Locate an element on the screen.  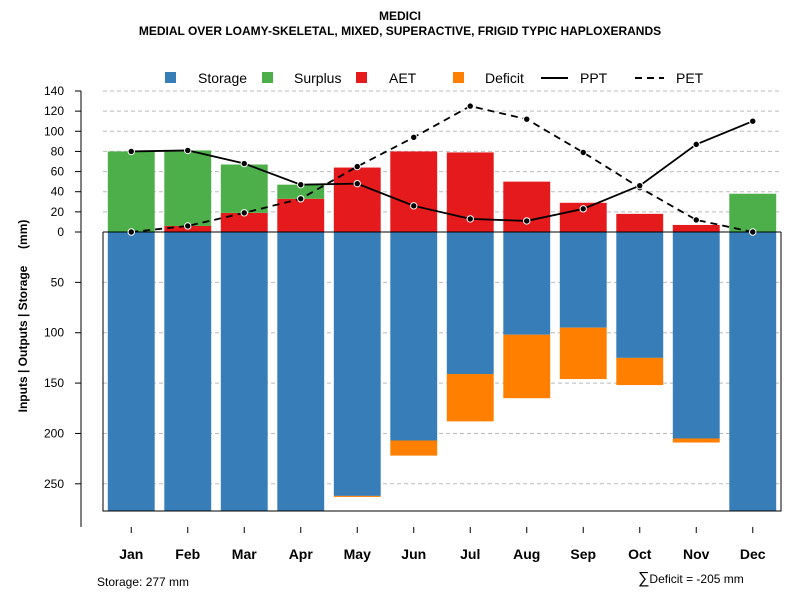
y-tick-label: 80 is located at coordinates (58, 151).